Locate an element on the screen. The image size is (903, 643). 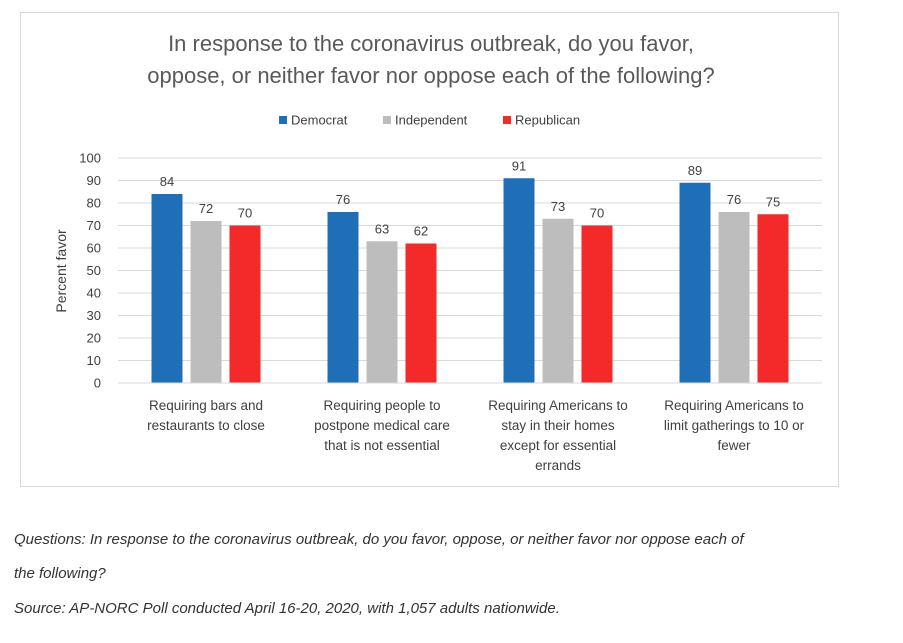
y-tick-label-10: 10 is located at coordinates (94, 360).